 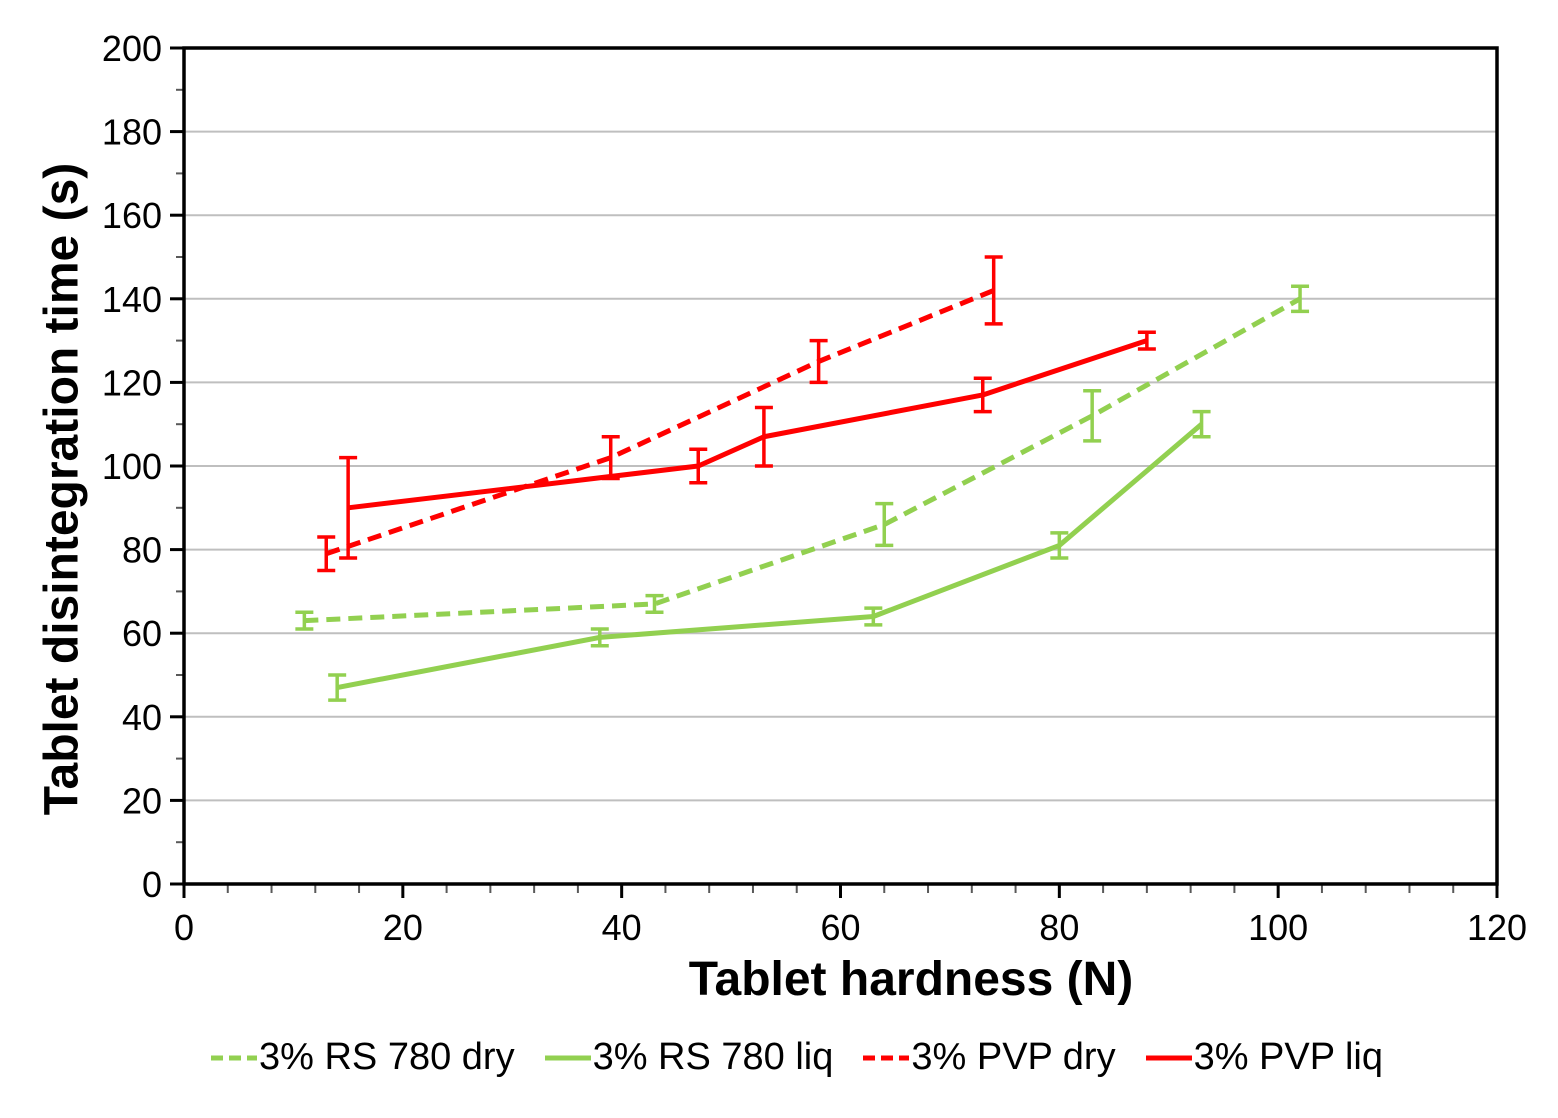 What do you see at coordinates (142, 550) in the screenshot?
I see `y-tick-label: 80` at bounding box center [142, 550].